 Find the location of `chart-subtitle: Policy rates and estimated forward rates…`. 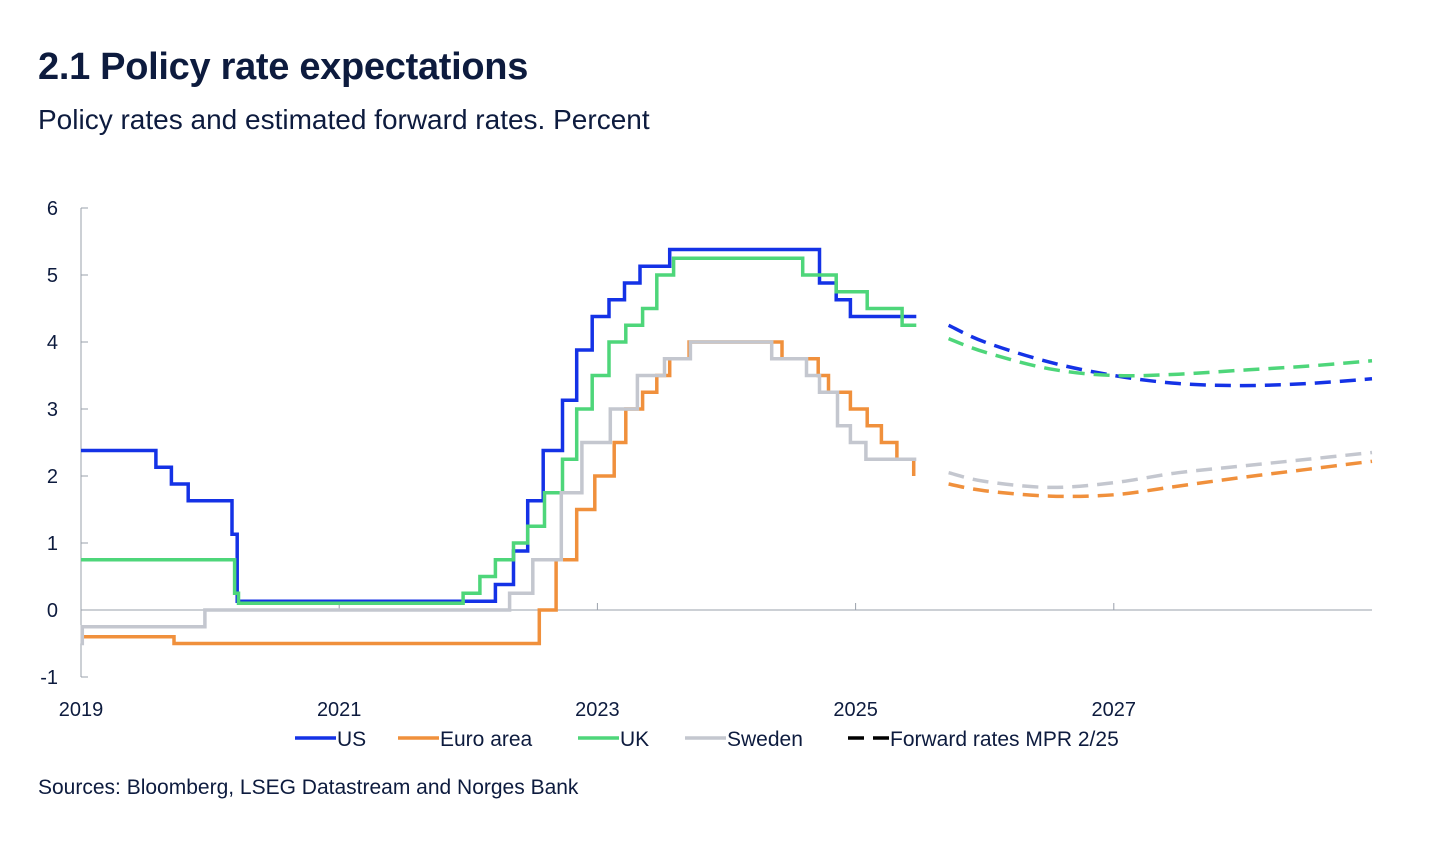

chart-subtitle: Policy rates and estimated forward rates… is located at coordinates (344, 119).